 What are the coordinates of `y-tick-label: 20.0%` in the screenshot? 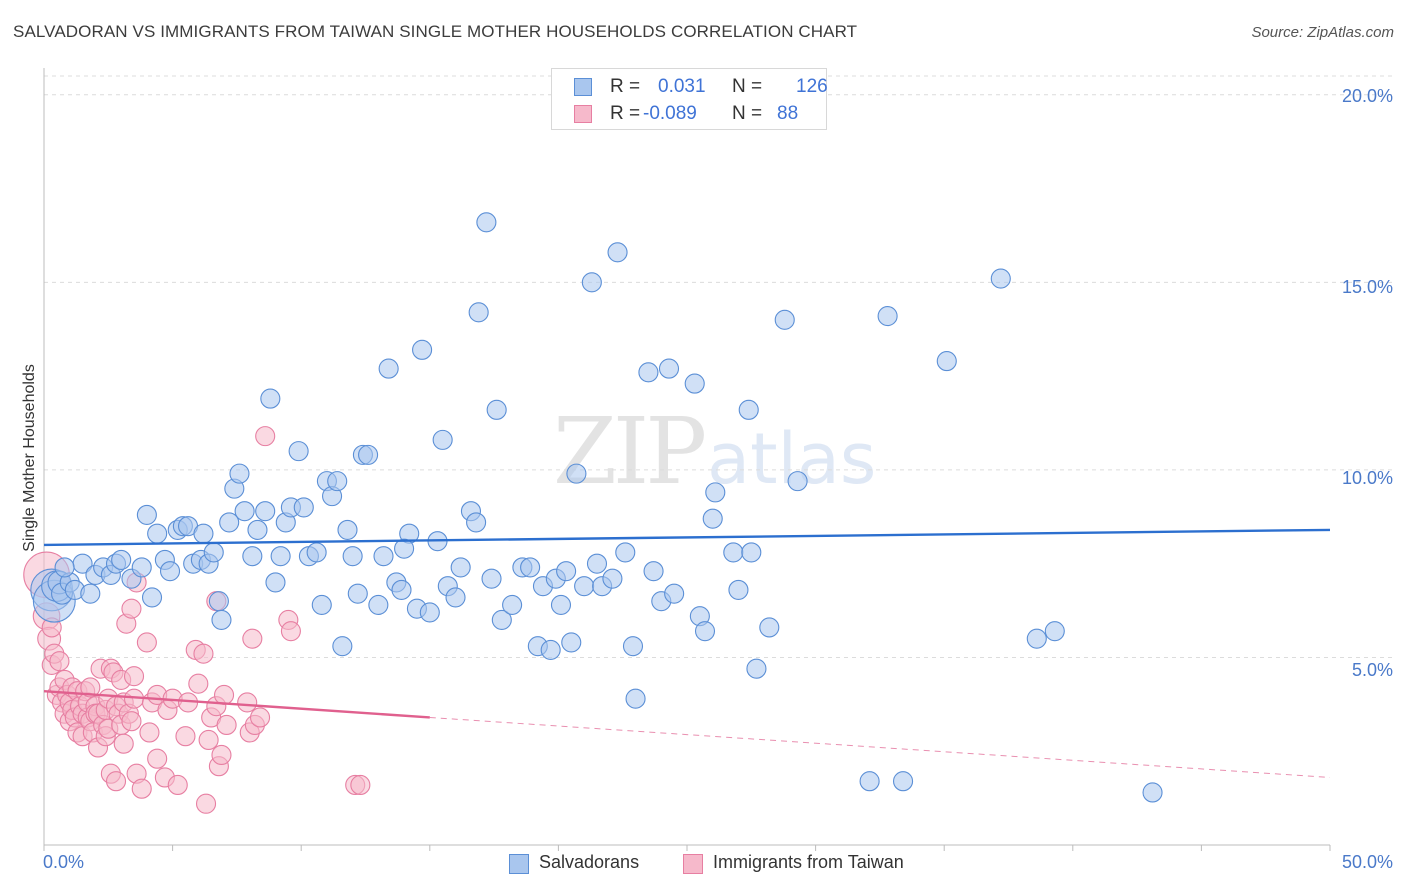 It's located at (1367, 96).